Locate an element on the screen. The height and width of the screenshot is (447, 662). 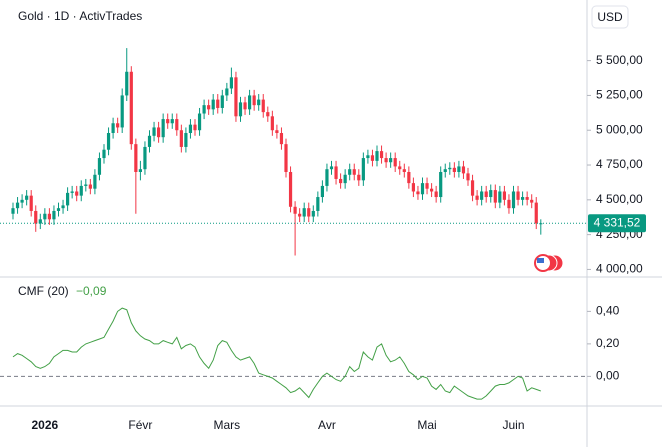
currency: USD is located at coordinates (610, 17).